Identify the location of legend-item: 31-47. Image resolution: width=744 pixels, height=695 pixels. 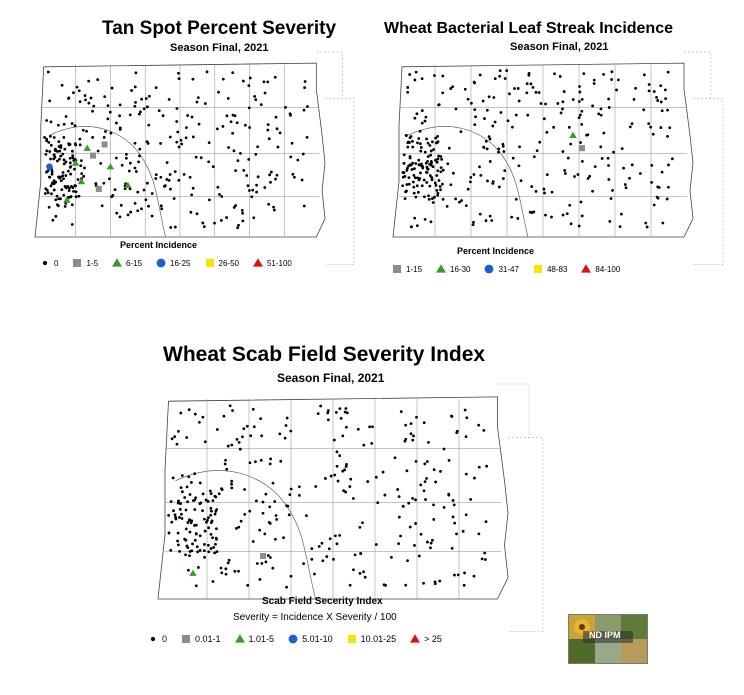
(501, 269).